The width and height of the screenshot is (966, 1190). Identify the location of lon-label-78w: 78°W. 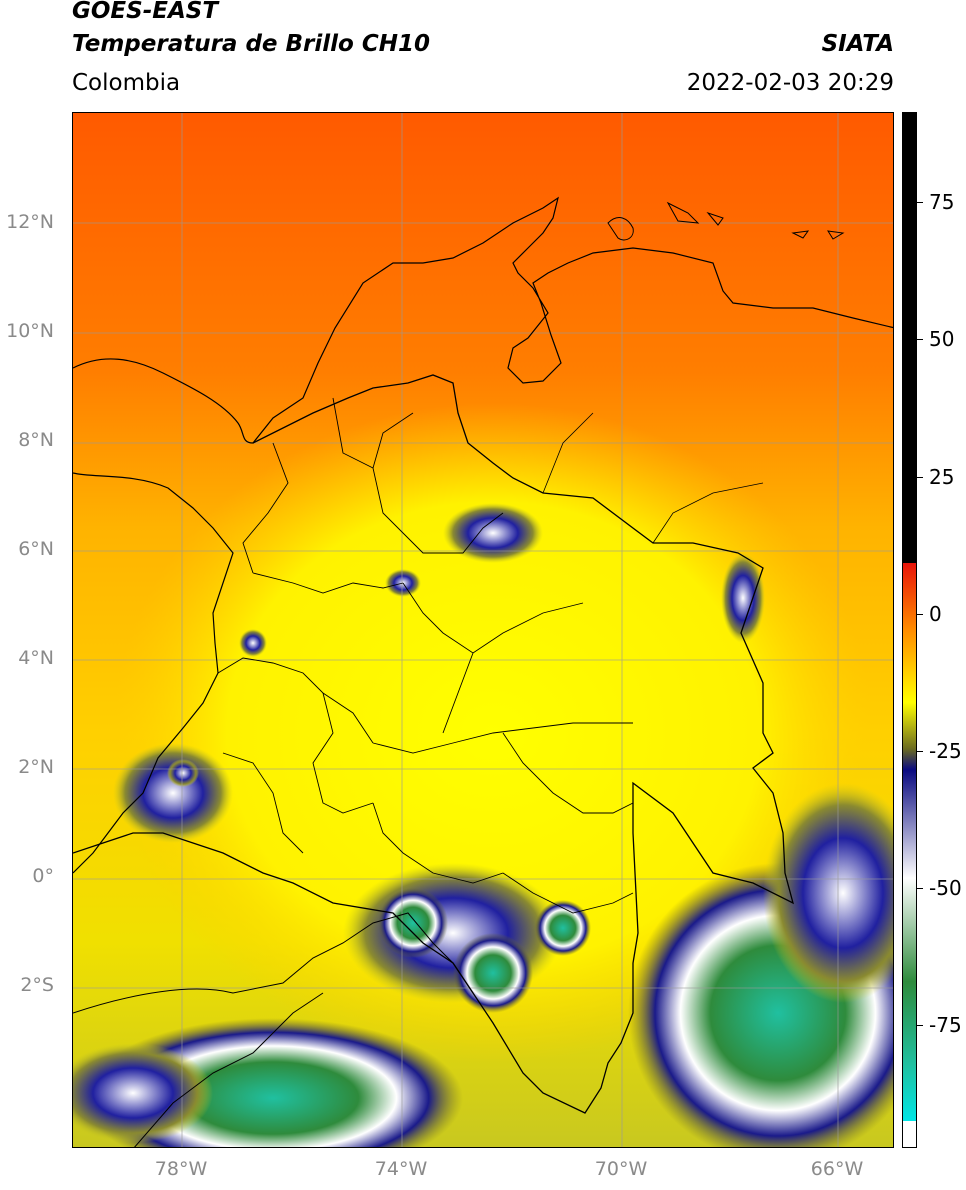
(181, 1169).